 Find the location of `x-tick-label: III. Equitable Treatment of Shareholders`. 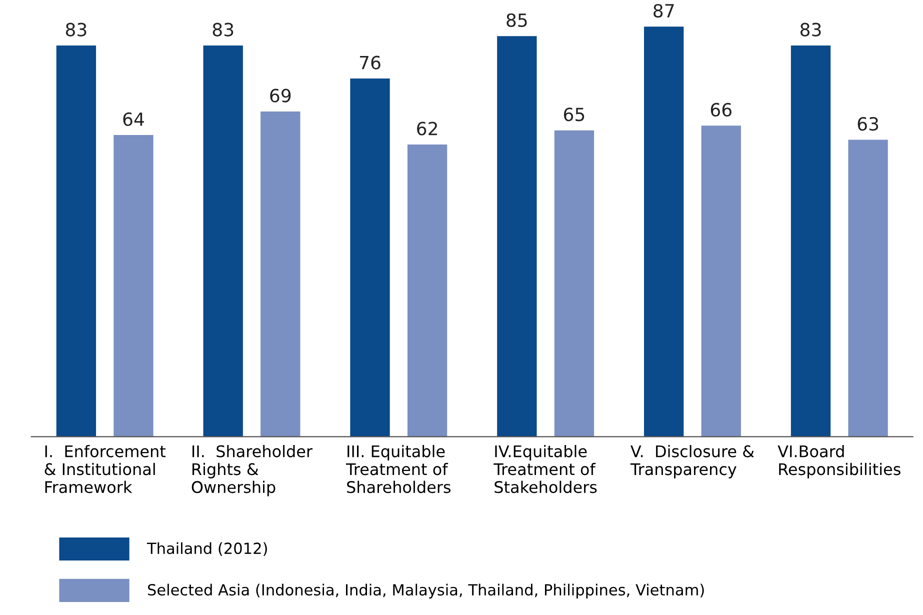

x-tick-label: III. Equitable Treatment of Shareholders is located at coordinates (398, 469).